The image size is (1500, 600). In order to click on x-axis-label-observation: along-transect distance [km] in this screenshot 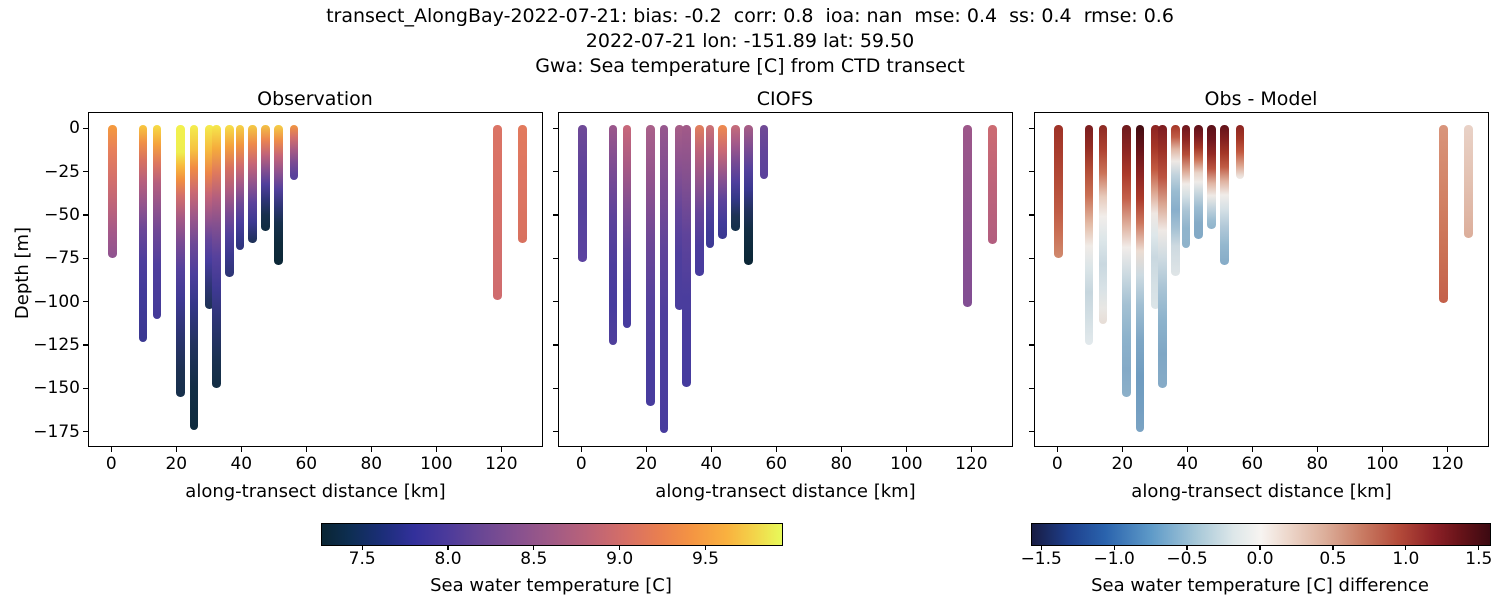, I will do `click(315, 491)`.